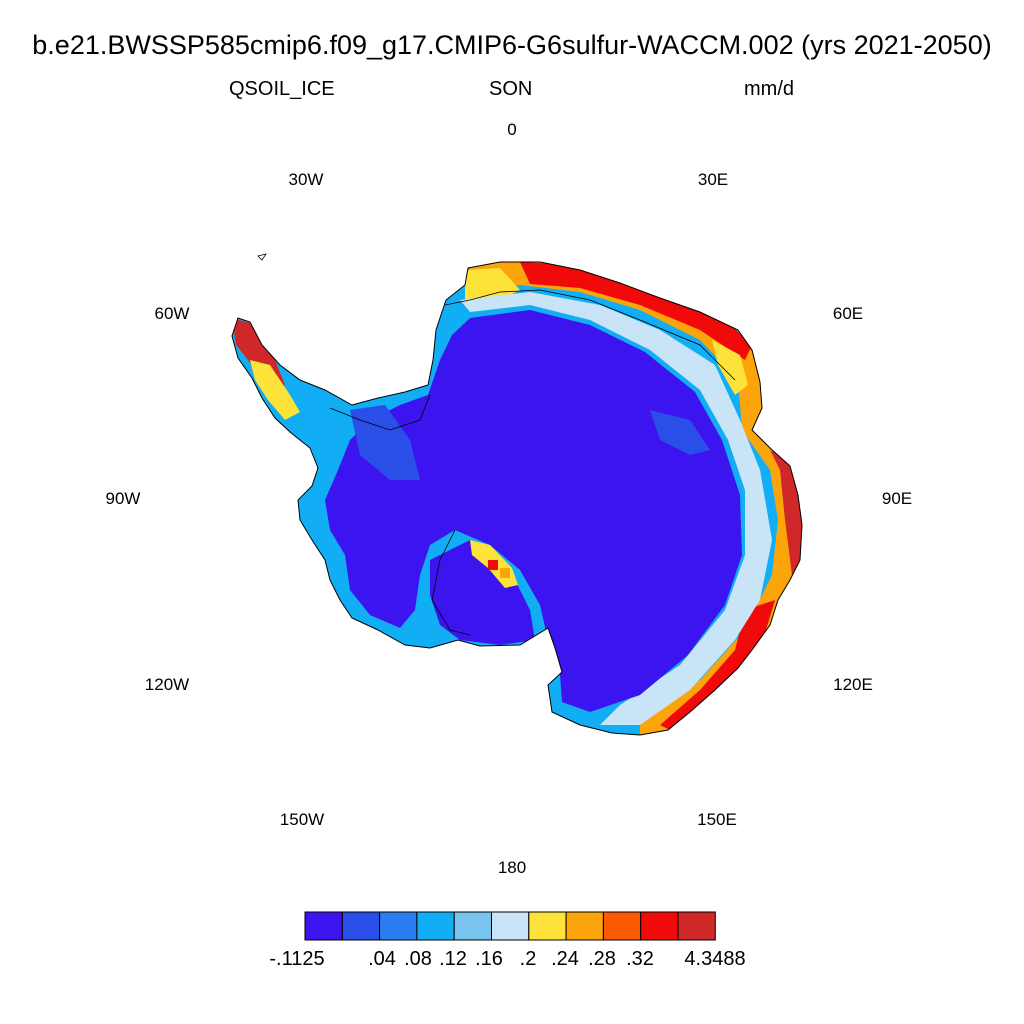  I want to click on lon-label-60e: 60E, so click(848, 313).